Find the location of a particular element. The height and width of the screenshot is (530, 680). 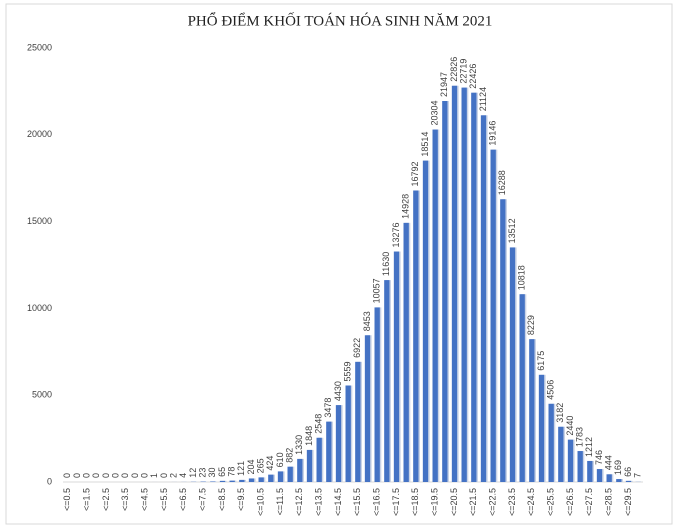

x-tick-label: <=5.5 is located at coordinates (164, 499).